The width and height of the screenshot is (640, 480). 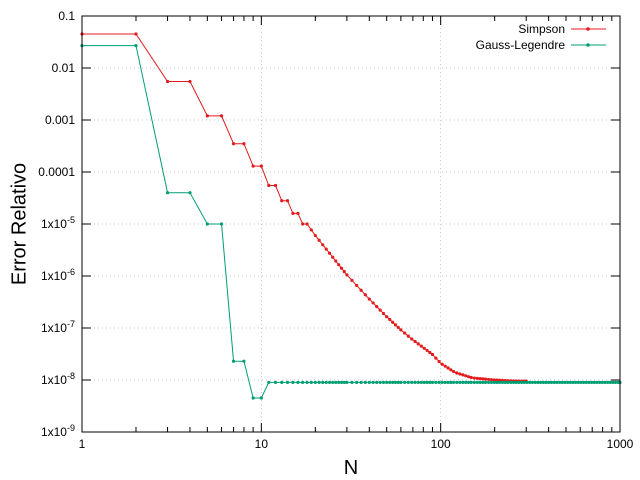 I want to click on y-tick-label: 0.01, so click(x=64, y=68).